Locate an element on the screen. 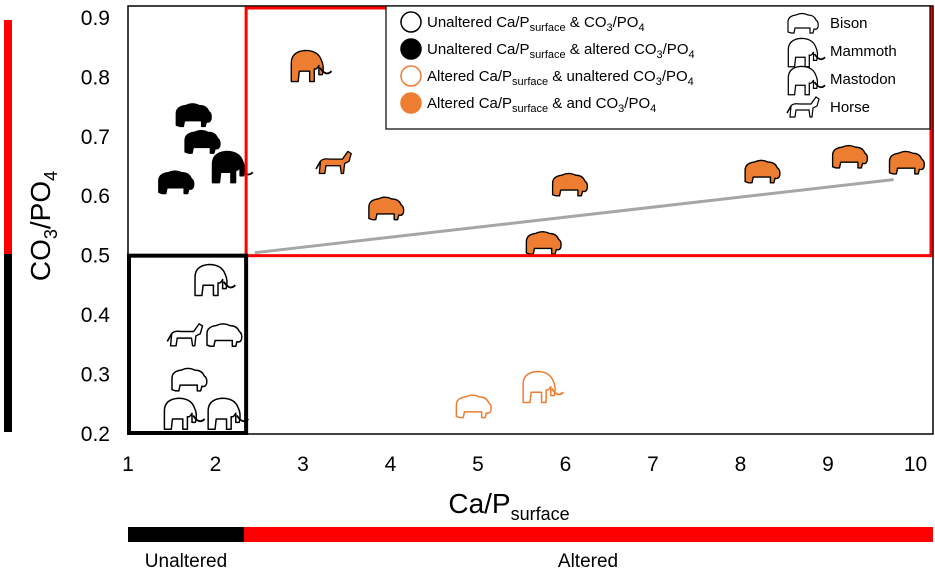 This screenshot has width=935, height=573. legend-box is located at coordinates (658, 67).